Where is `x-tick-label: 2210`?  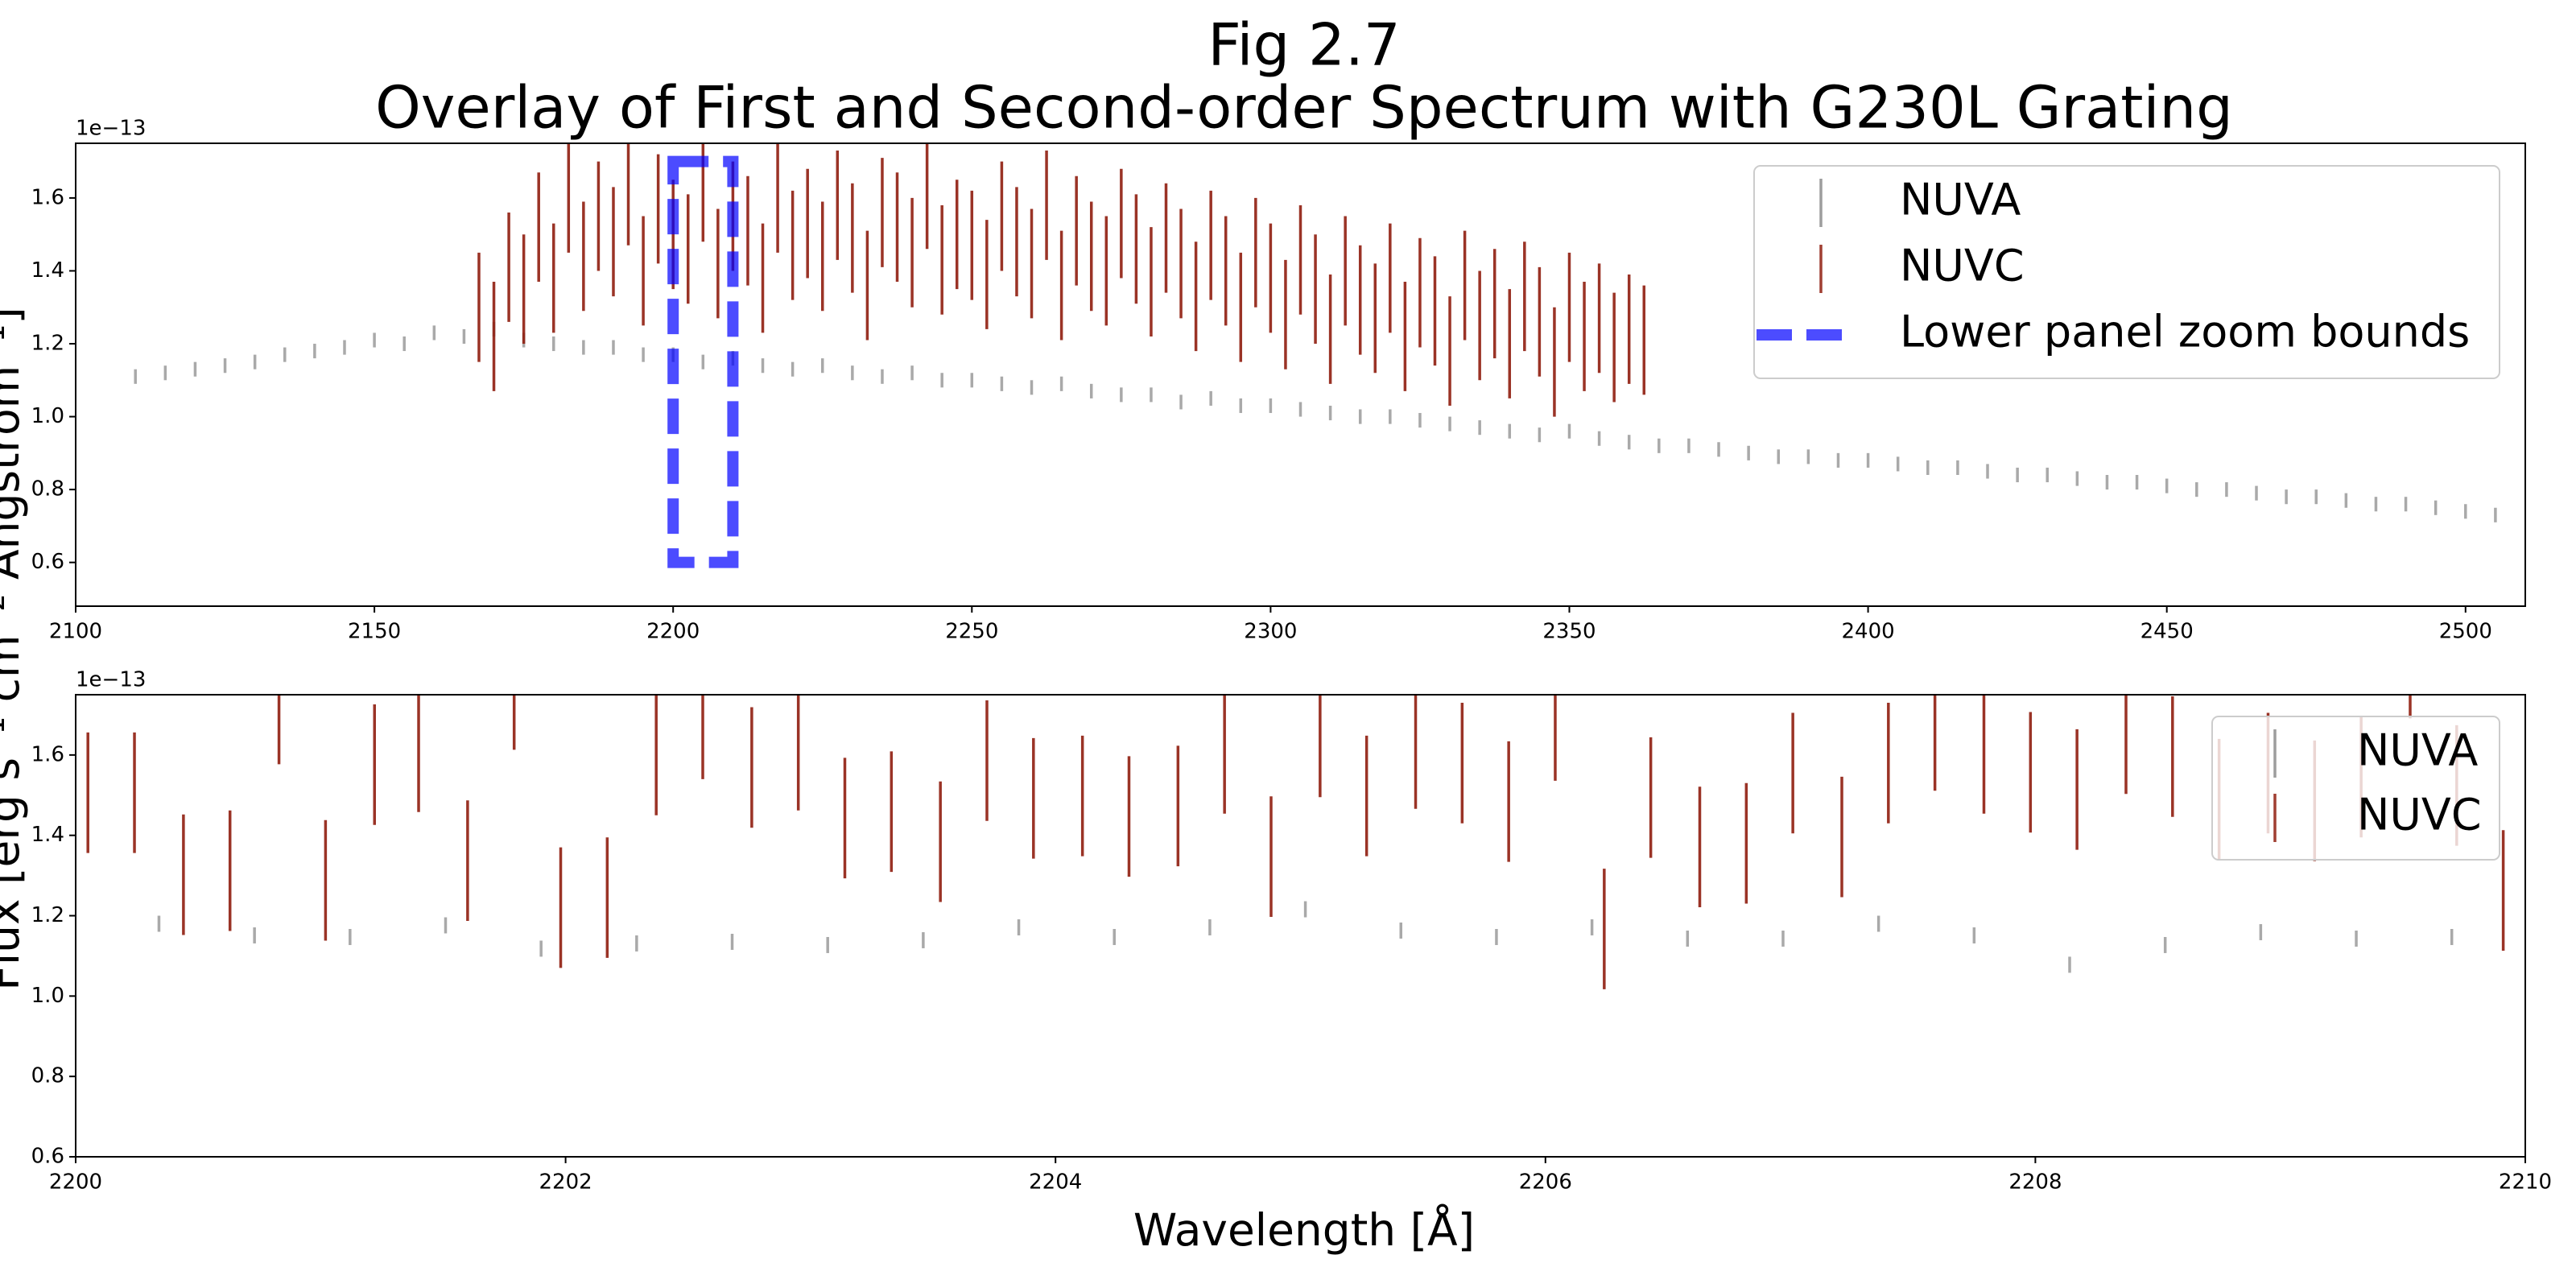
x-tick-label: 2210 is located at coordinates (2525, 1182).